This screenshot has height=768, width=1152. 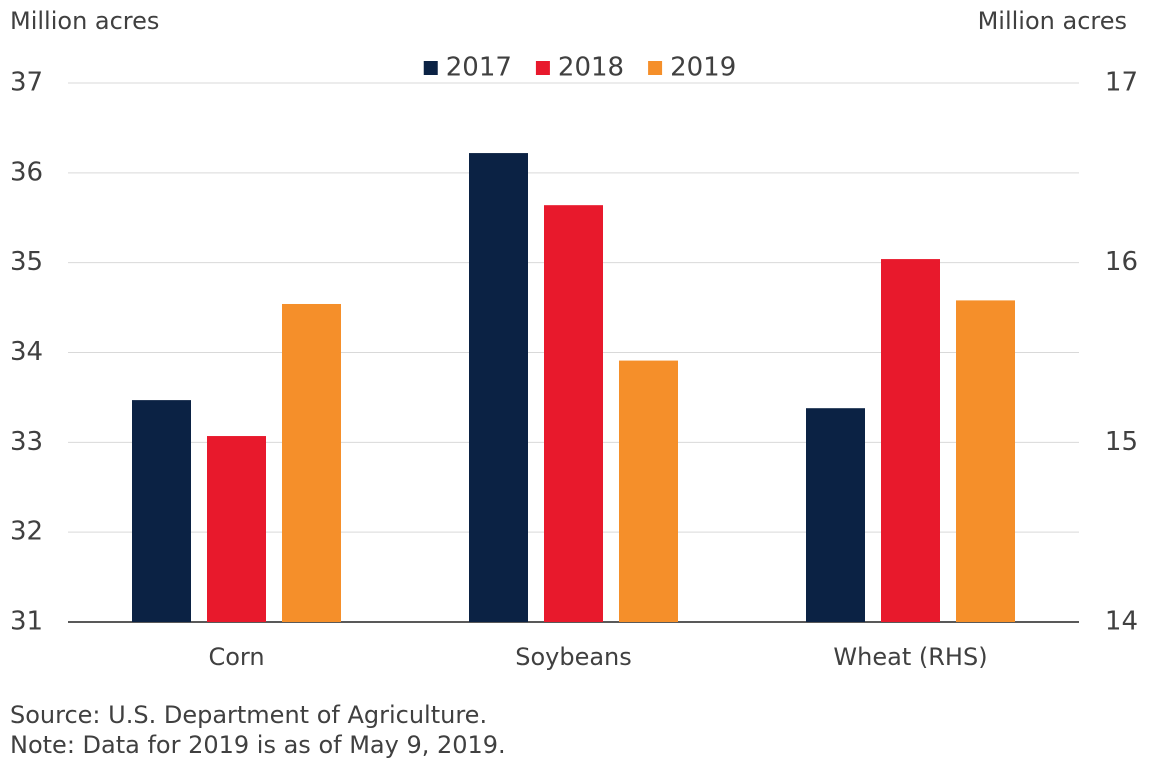 What do you see at coordinates (84, 21) in the screenshot?
I see `y-axis-label: Million acres` at bounding box center [84, 21].